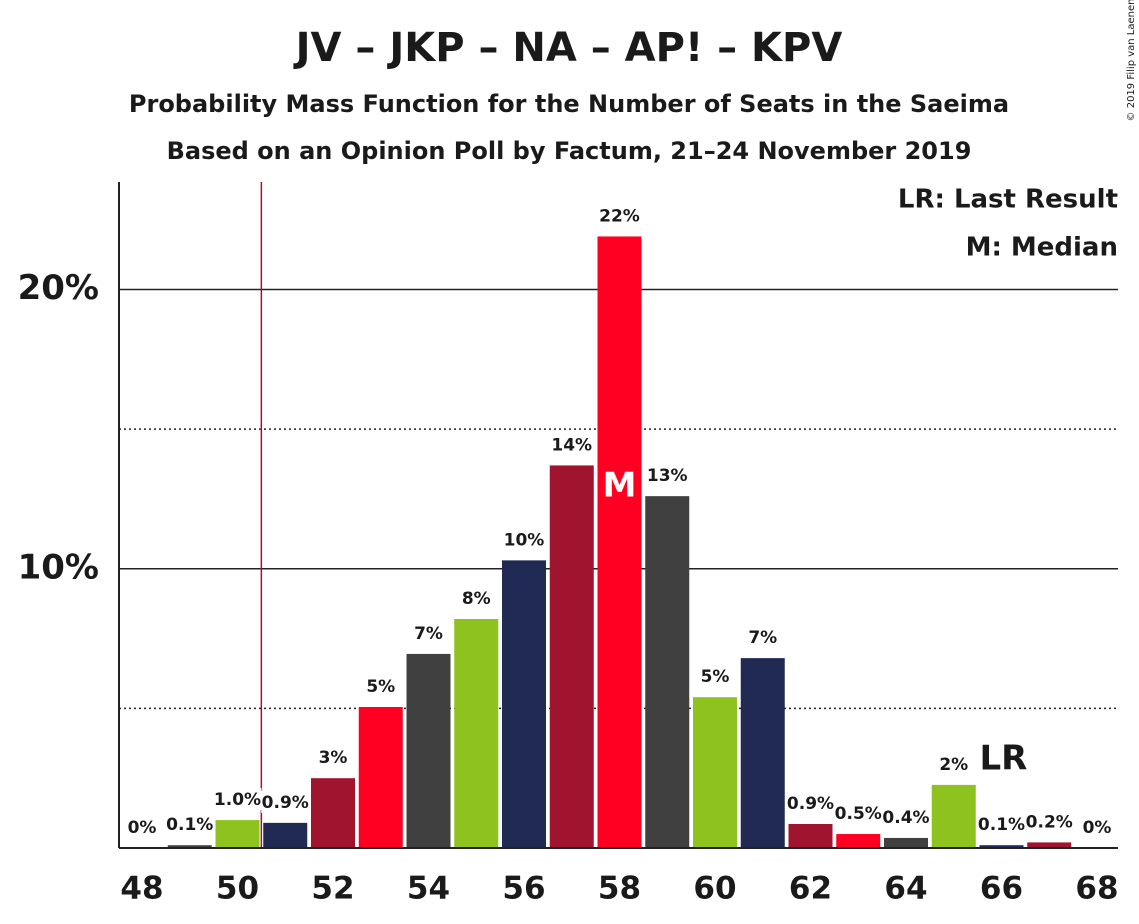 Image resolution: width=1139 pixels, height=924 pixels. I want to click on value-label: 10%, so click(524, 540).